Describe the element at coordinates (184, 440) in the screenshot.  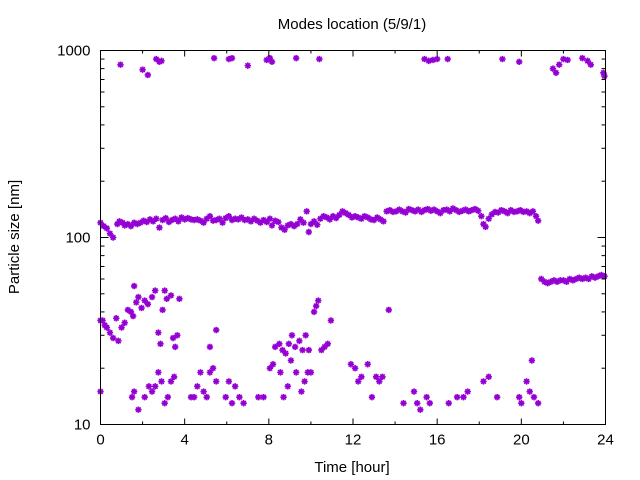
I see `x-tick-label: 4` at that location.